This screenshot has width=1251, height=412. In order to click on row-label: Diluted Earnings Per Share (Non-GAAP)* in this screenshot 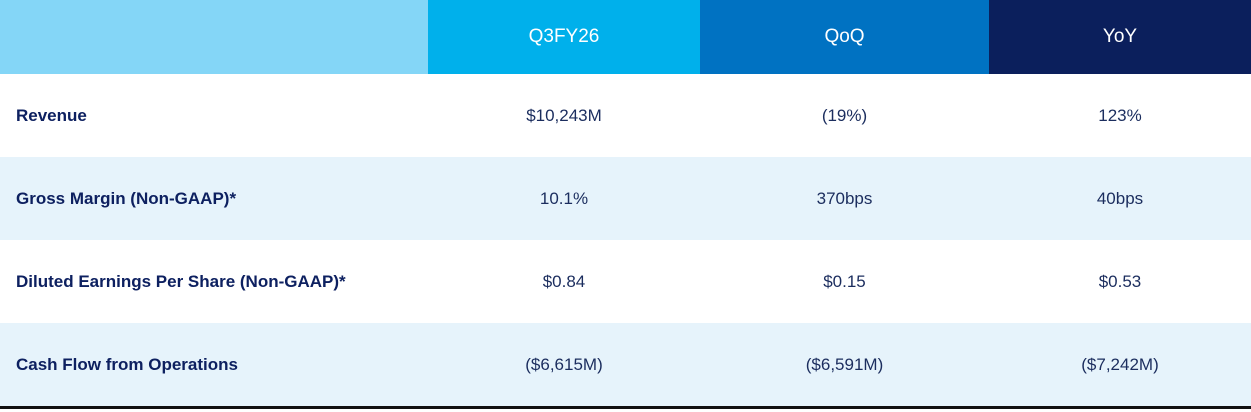, I will do `click(214, 281)`.